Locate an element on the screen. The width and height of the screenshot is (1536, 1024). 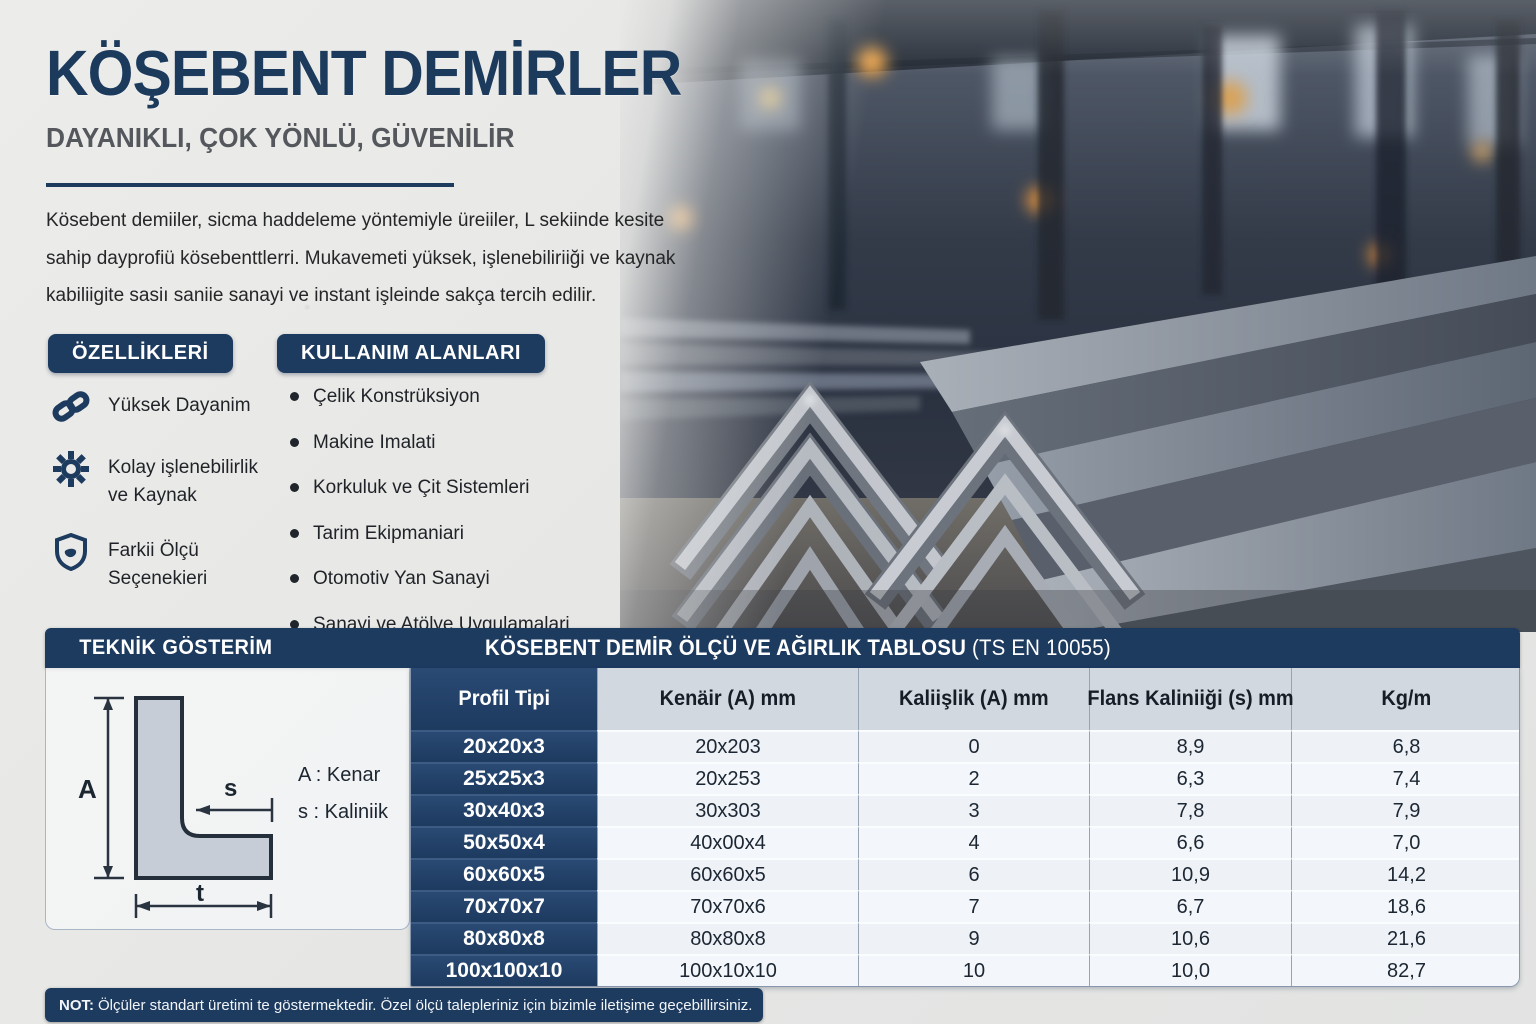
features-list: Yüksek Dayanim is located at coordinates (159, 502).